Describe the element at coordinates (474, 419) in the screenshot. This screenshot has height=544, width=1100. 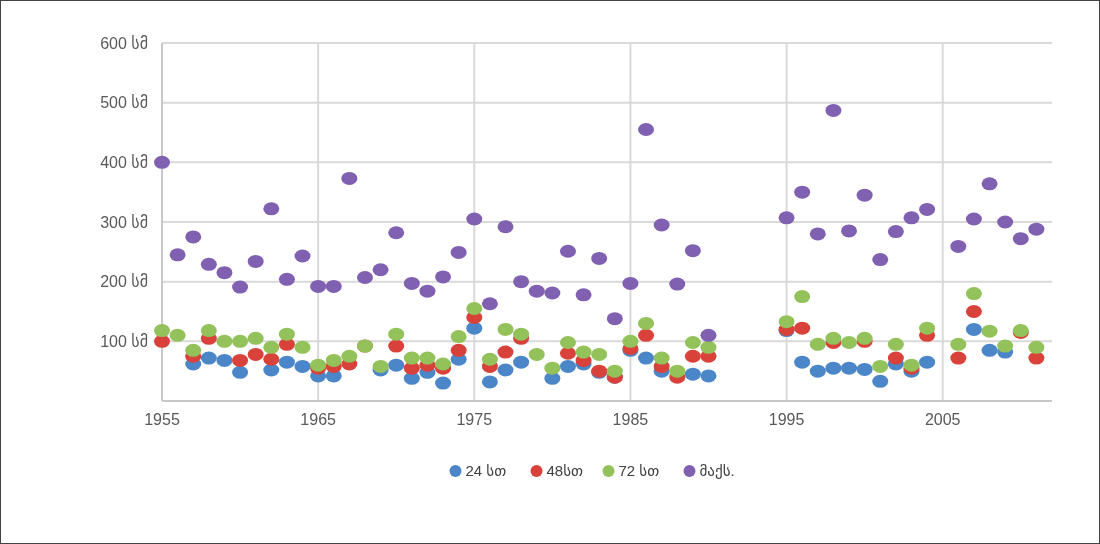
I see `x-tick-label: 1975` at that location.